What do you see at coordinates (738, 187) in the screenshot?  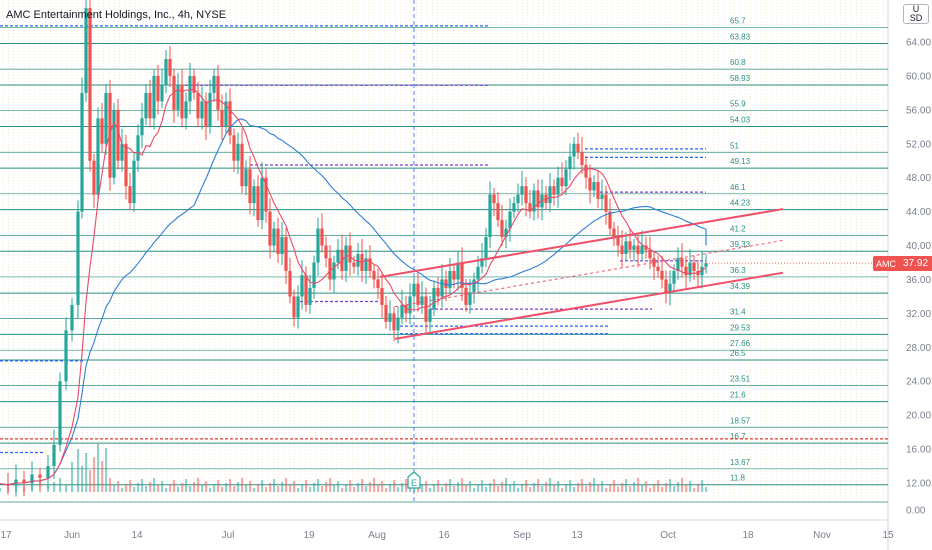 I see `level-label: 46.1` at bounding box center [738, 187].